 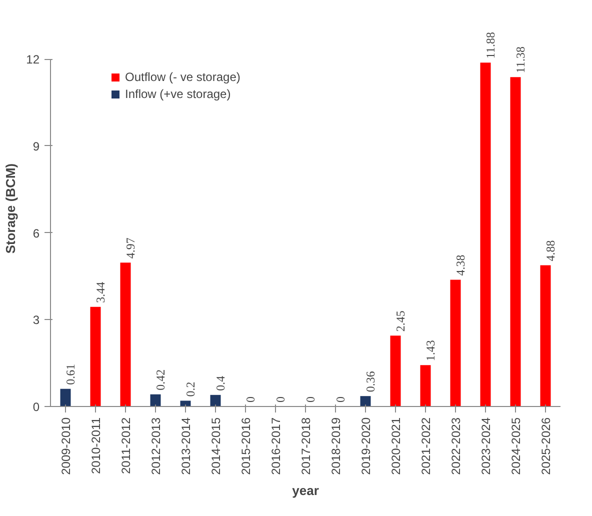 I want to click on data-label: 0.61, so click(x=71, y=374).